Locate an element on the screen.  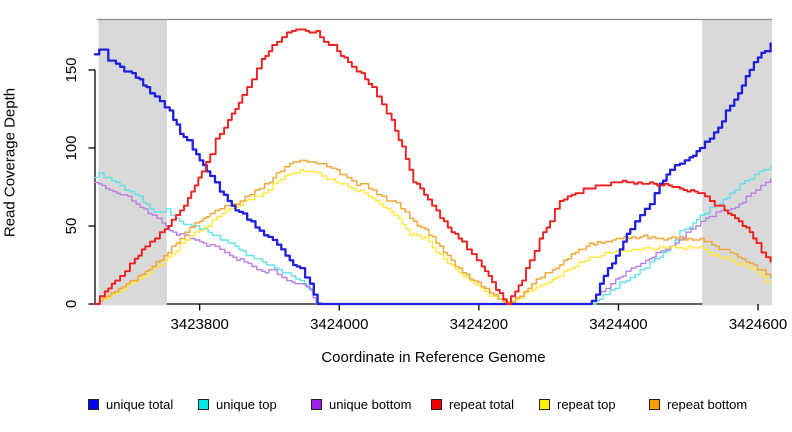
x-axis-title: Coordinate in Reference Genome is located at coordinates (433, 357).